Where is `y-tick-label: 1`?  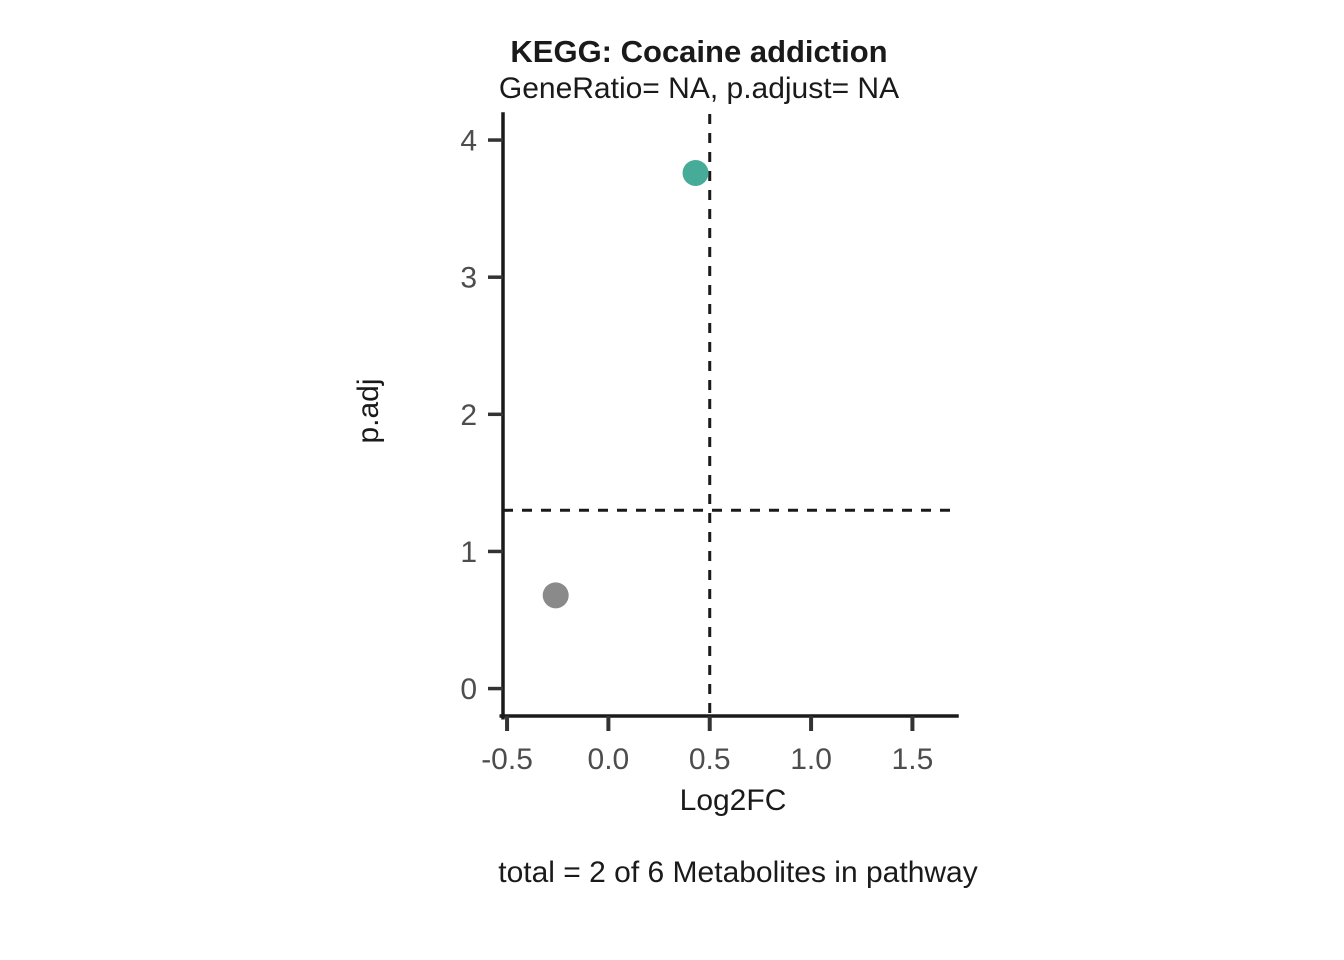
y-tick-label: 1 is located at coordinates (468, 552).